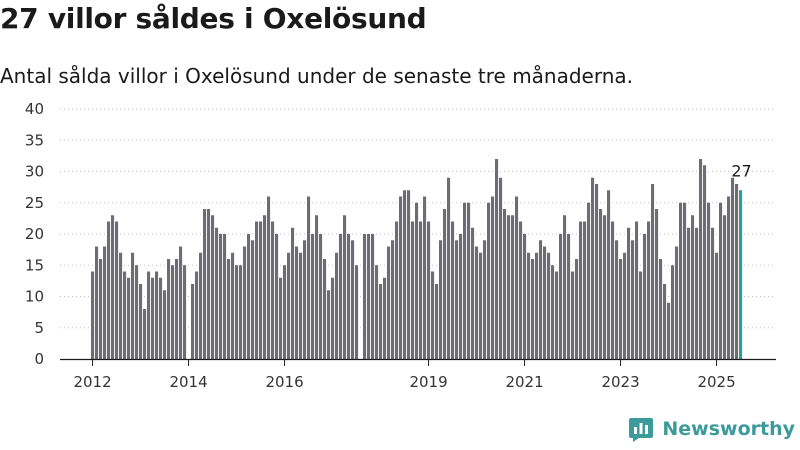 The width and height of the screenshot is (800, 450). I want to click on bar-latest, so click(741, 274).